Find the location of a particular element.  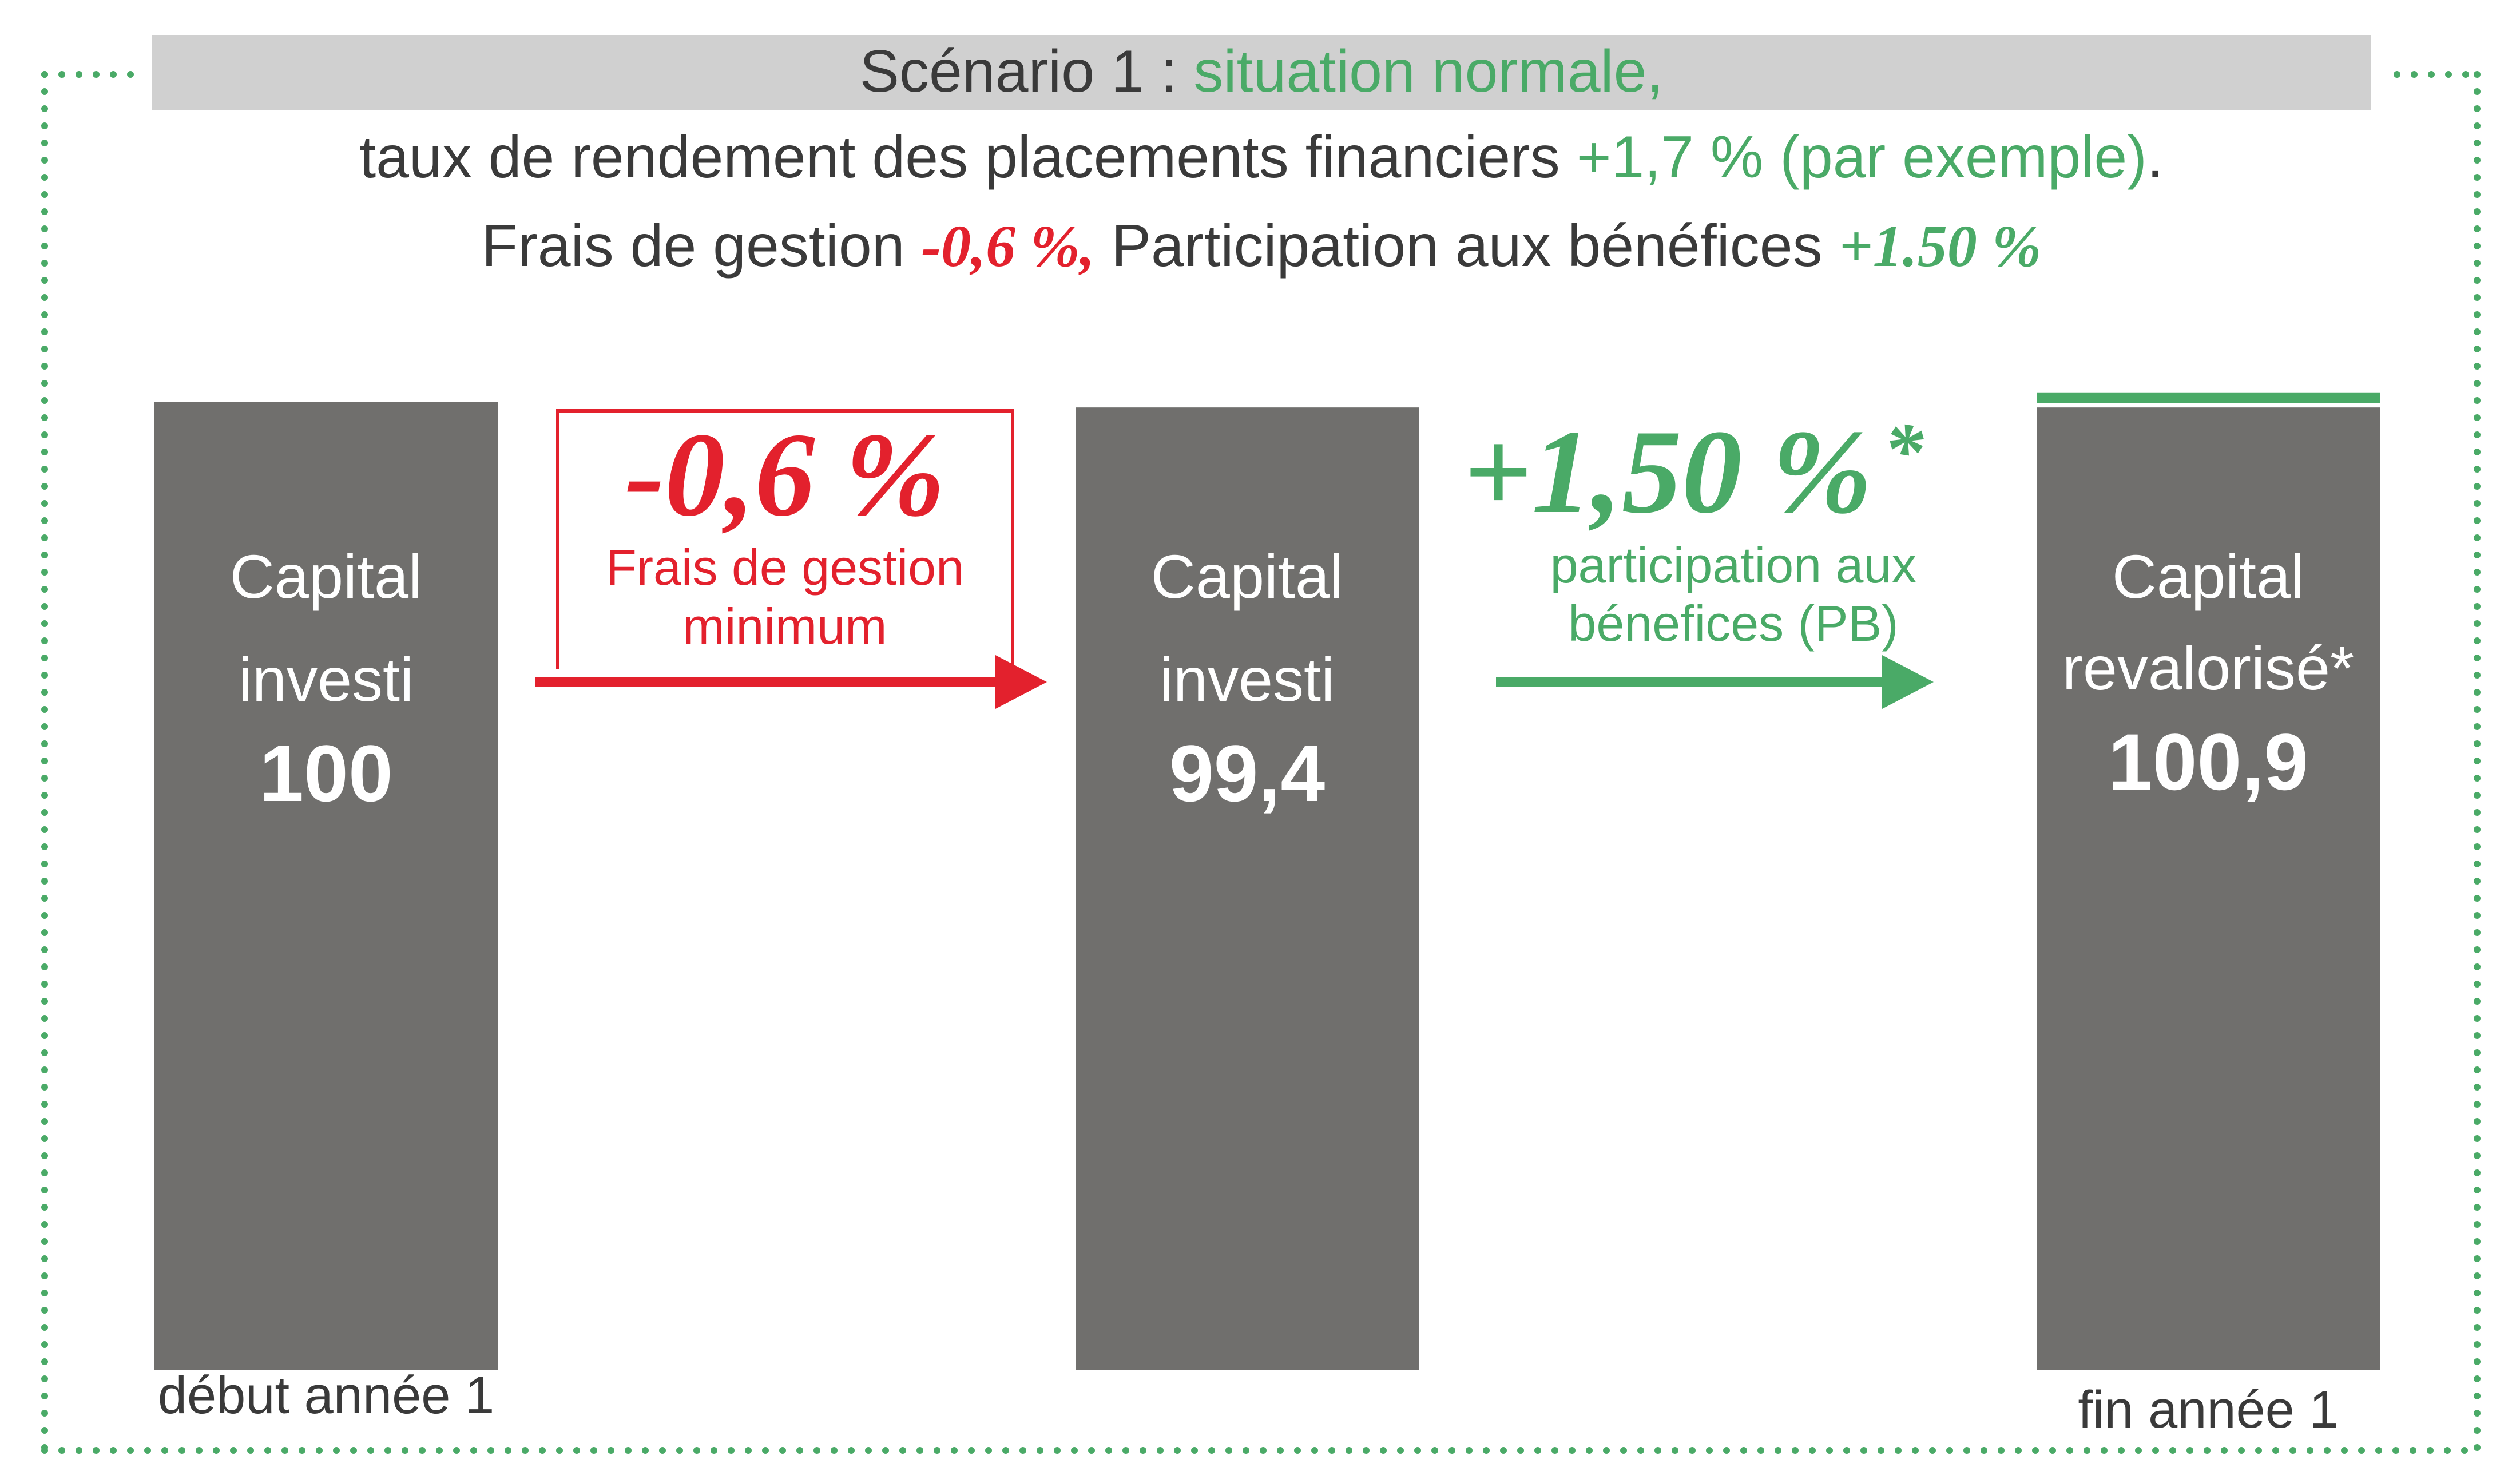

bar-1-value-label: 100 is located at coordinates (326, 773).